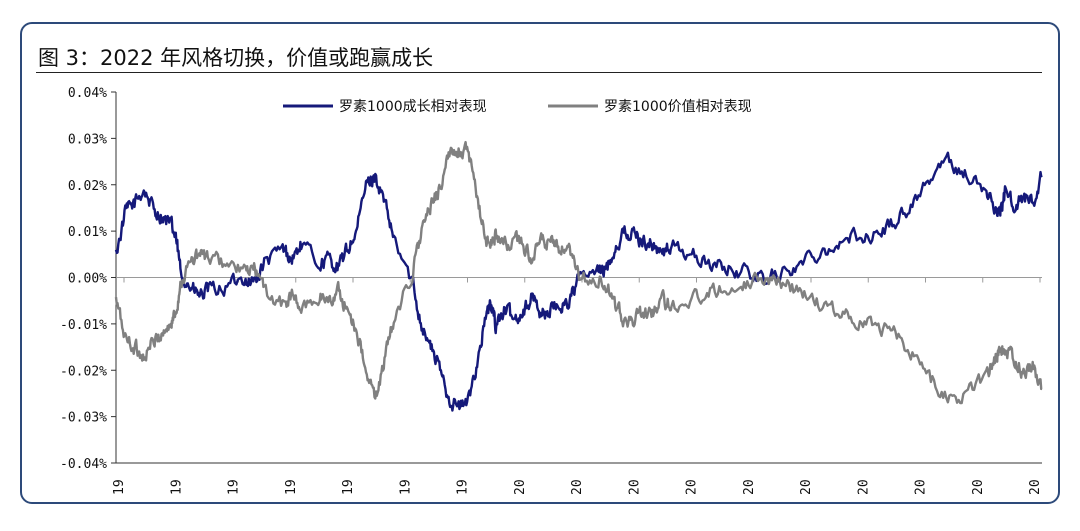 Image resolution: width=1080 pixels, height=531 pixels. Describe the element at coordinates (83, 418) in the screenshot. I see `y-tick-label: -0.03%` at that location.